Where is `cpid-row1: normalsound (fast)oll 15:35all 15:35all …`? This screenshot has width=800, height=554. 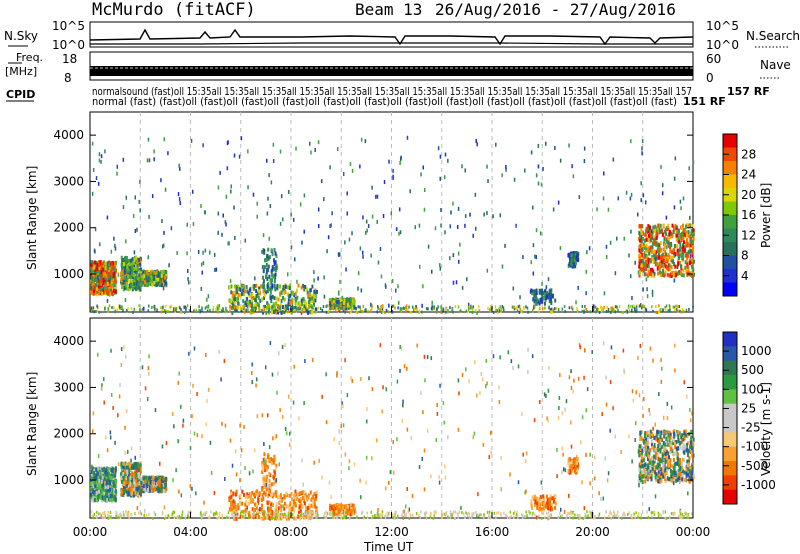
cpid-row1: normalsound (fast)oll 15:35all 15:35all … is located at coordinates (392, 91).